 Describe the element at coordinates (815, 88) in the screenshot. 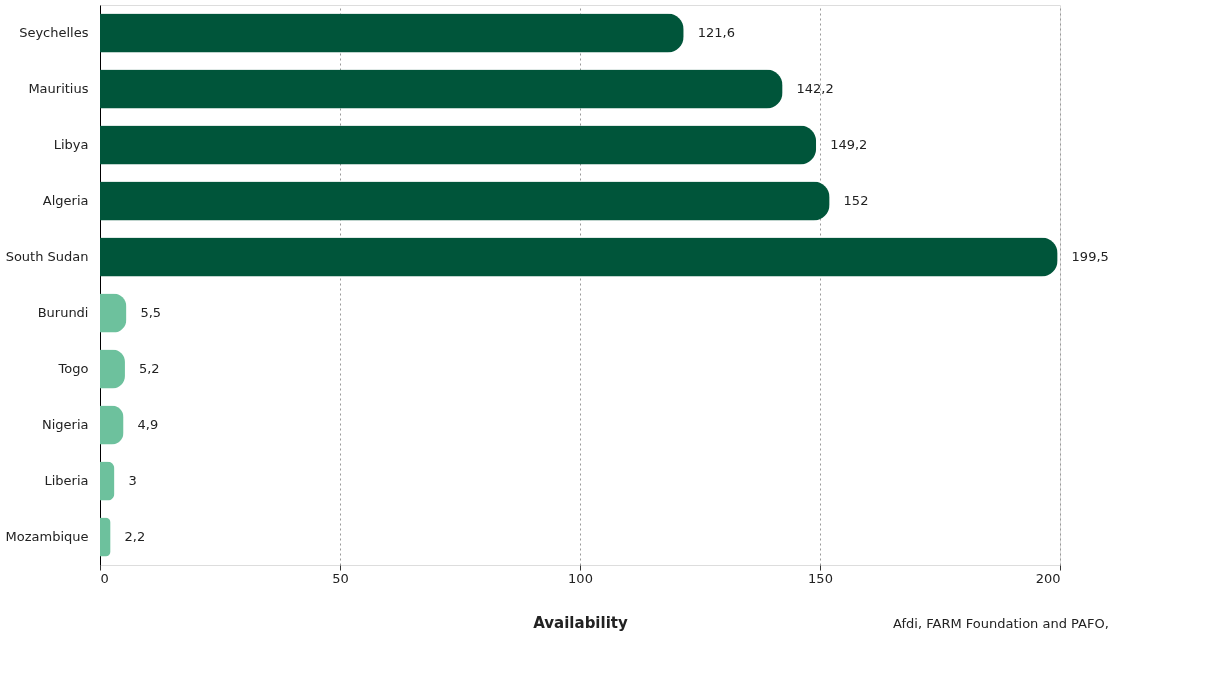

I see `data-label: 142,2` at that location.